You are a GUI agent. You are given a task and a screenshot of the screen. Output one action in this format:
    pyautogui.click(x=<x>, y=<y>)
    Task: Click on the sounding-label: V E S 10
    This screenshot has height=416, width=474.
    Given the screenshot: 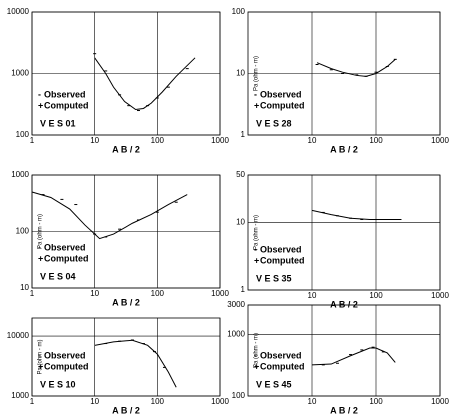 What is the action you would take?
    pyautogui.click(x=58, y=384)
    